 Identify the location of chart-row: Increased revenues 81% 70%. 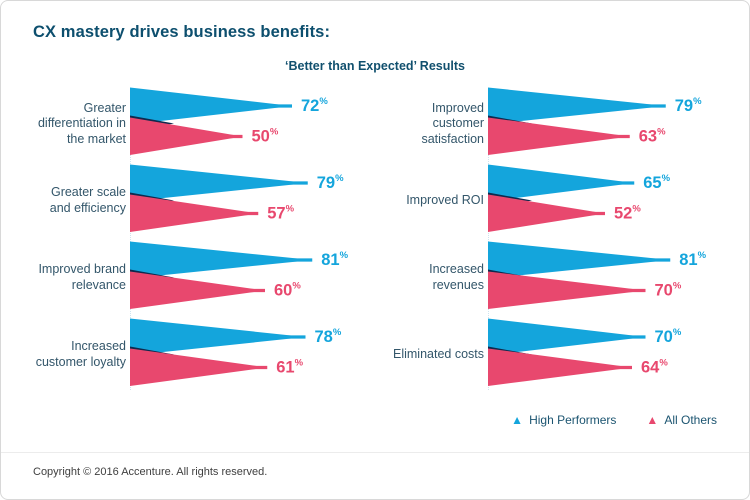
(567, 278).